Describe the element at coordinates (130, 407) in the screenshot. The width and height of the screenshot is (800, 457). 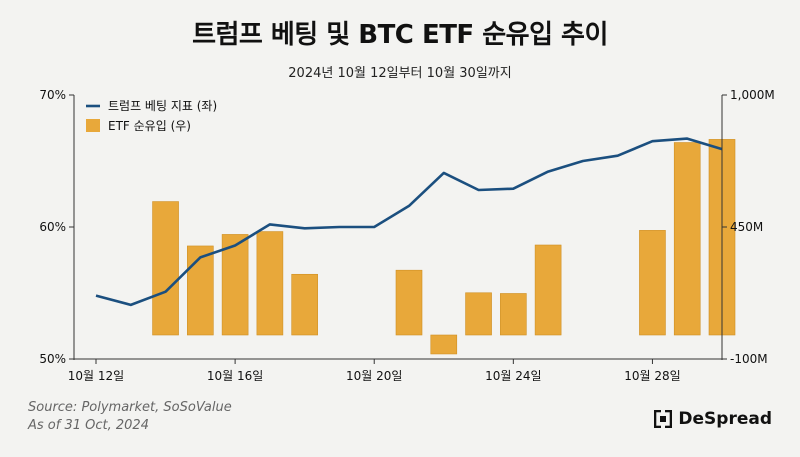
I see `source-note: Source: Polymarket, SoSoValue` at that location.